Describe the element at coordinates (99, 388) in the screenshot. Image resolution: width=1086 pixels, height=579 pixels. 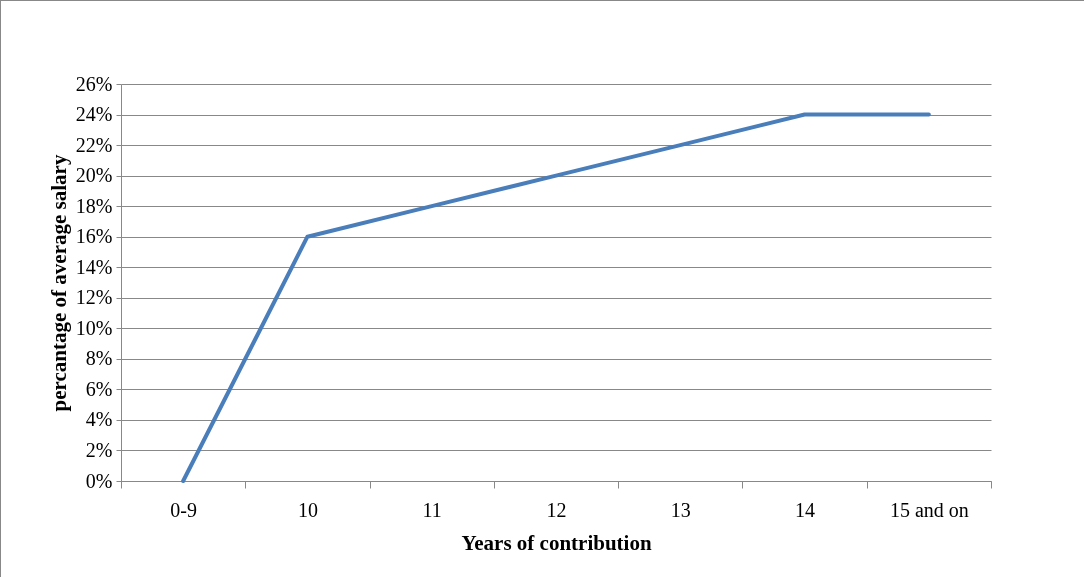
I see `y-tick-label: 6%` at that location.